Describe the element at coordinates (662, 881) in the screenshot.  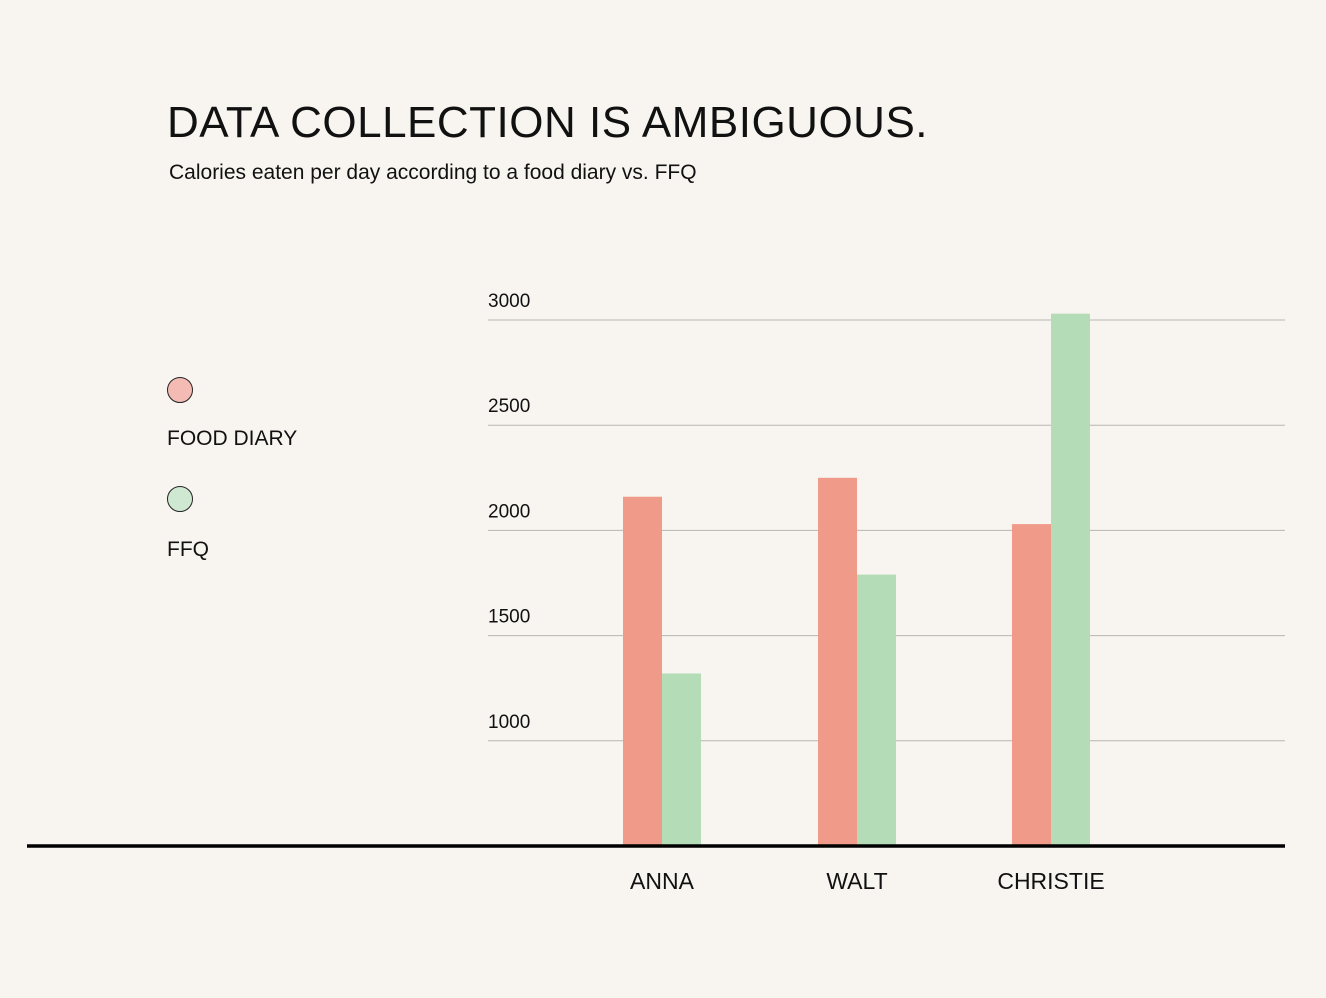
I see `x-tick-label: ANNA` at that location.